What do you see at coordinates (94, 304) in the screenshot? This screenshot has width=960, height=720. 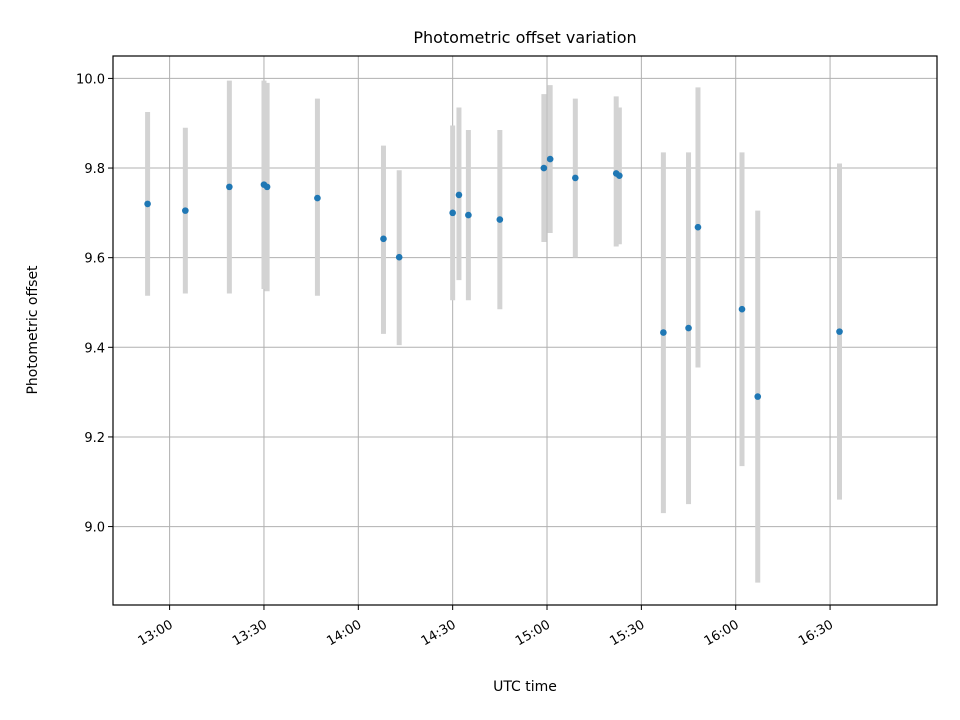 I see `y-axis: 9.0 9.2 9.4 9.6 9.8 10.0` at bounding box center [94, 304].